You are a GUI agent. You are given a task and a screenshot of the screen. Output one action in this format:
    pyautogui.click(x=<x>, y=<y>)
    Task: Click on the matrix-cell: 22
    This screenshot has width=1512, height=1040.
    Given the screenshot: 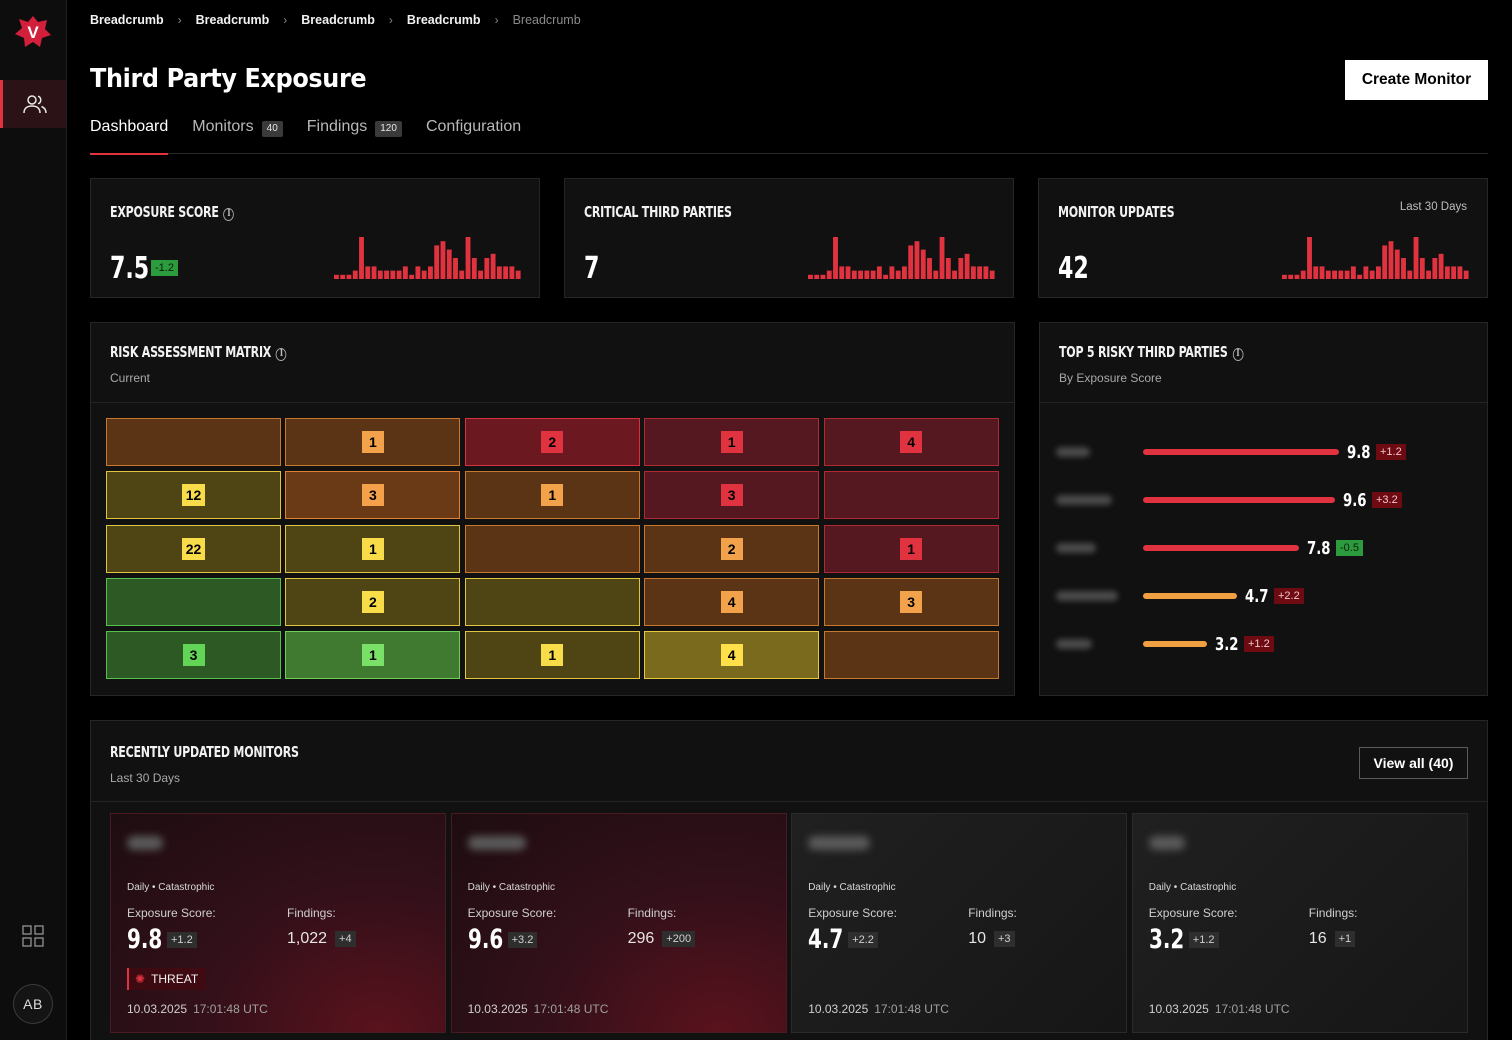 What is the action you would take?
    pyautogui.click(x=193, y=548)
    